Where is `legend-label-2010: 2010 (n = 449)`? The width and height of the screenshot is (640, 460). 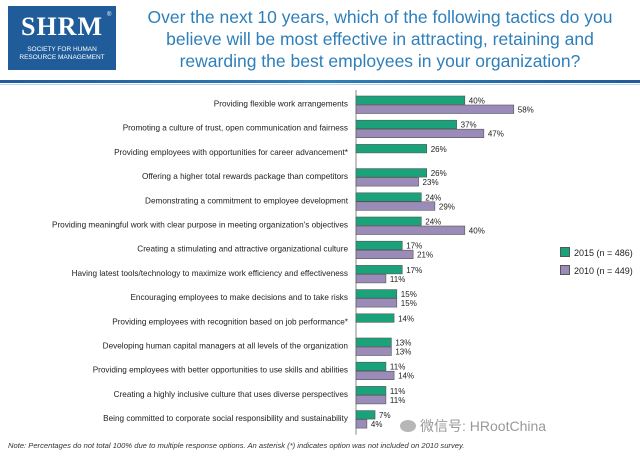
legend-label-2010: 2010 (n = 449) is located at coordinates (603, 271).